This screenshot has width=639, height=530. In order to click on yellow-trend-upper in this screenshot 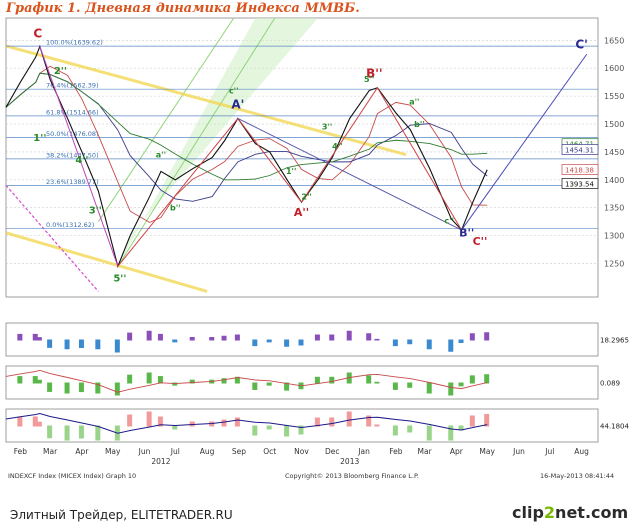, I will do `click(206, 100)`.